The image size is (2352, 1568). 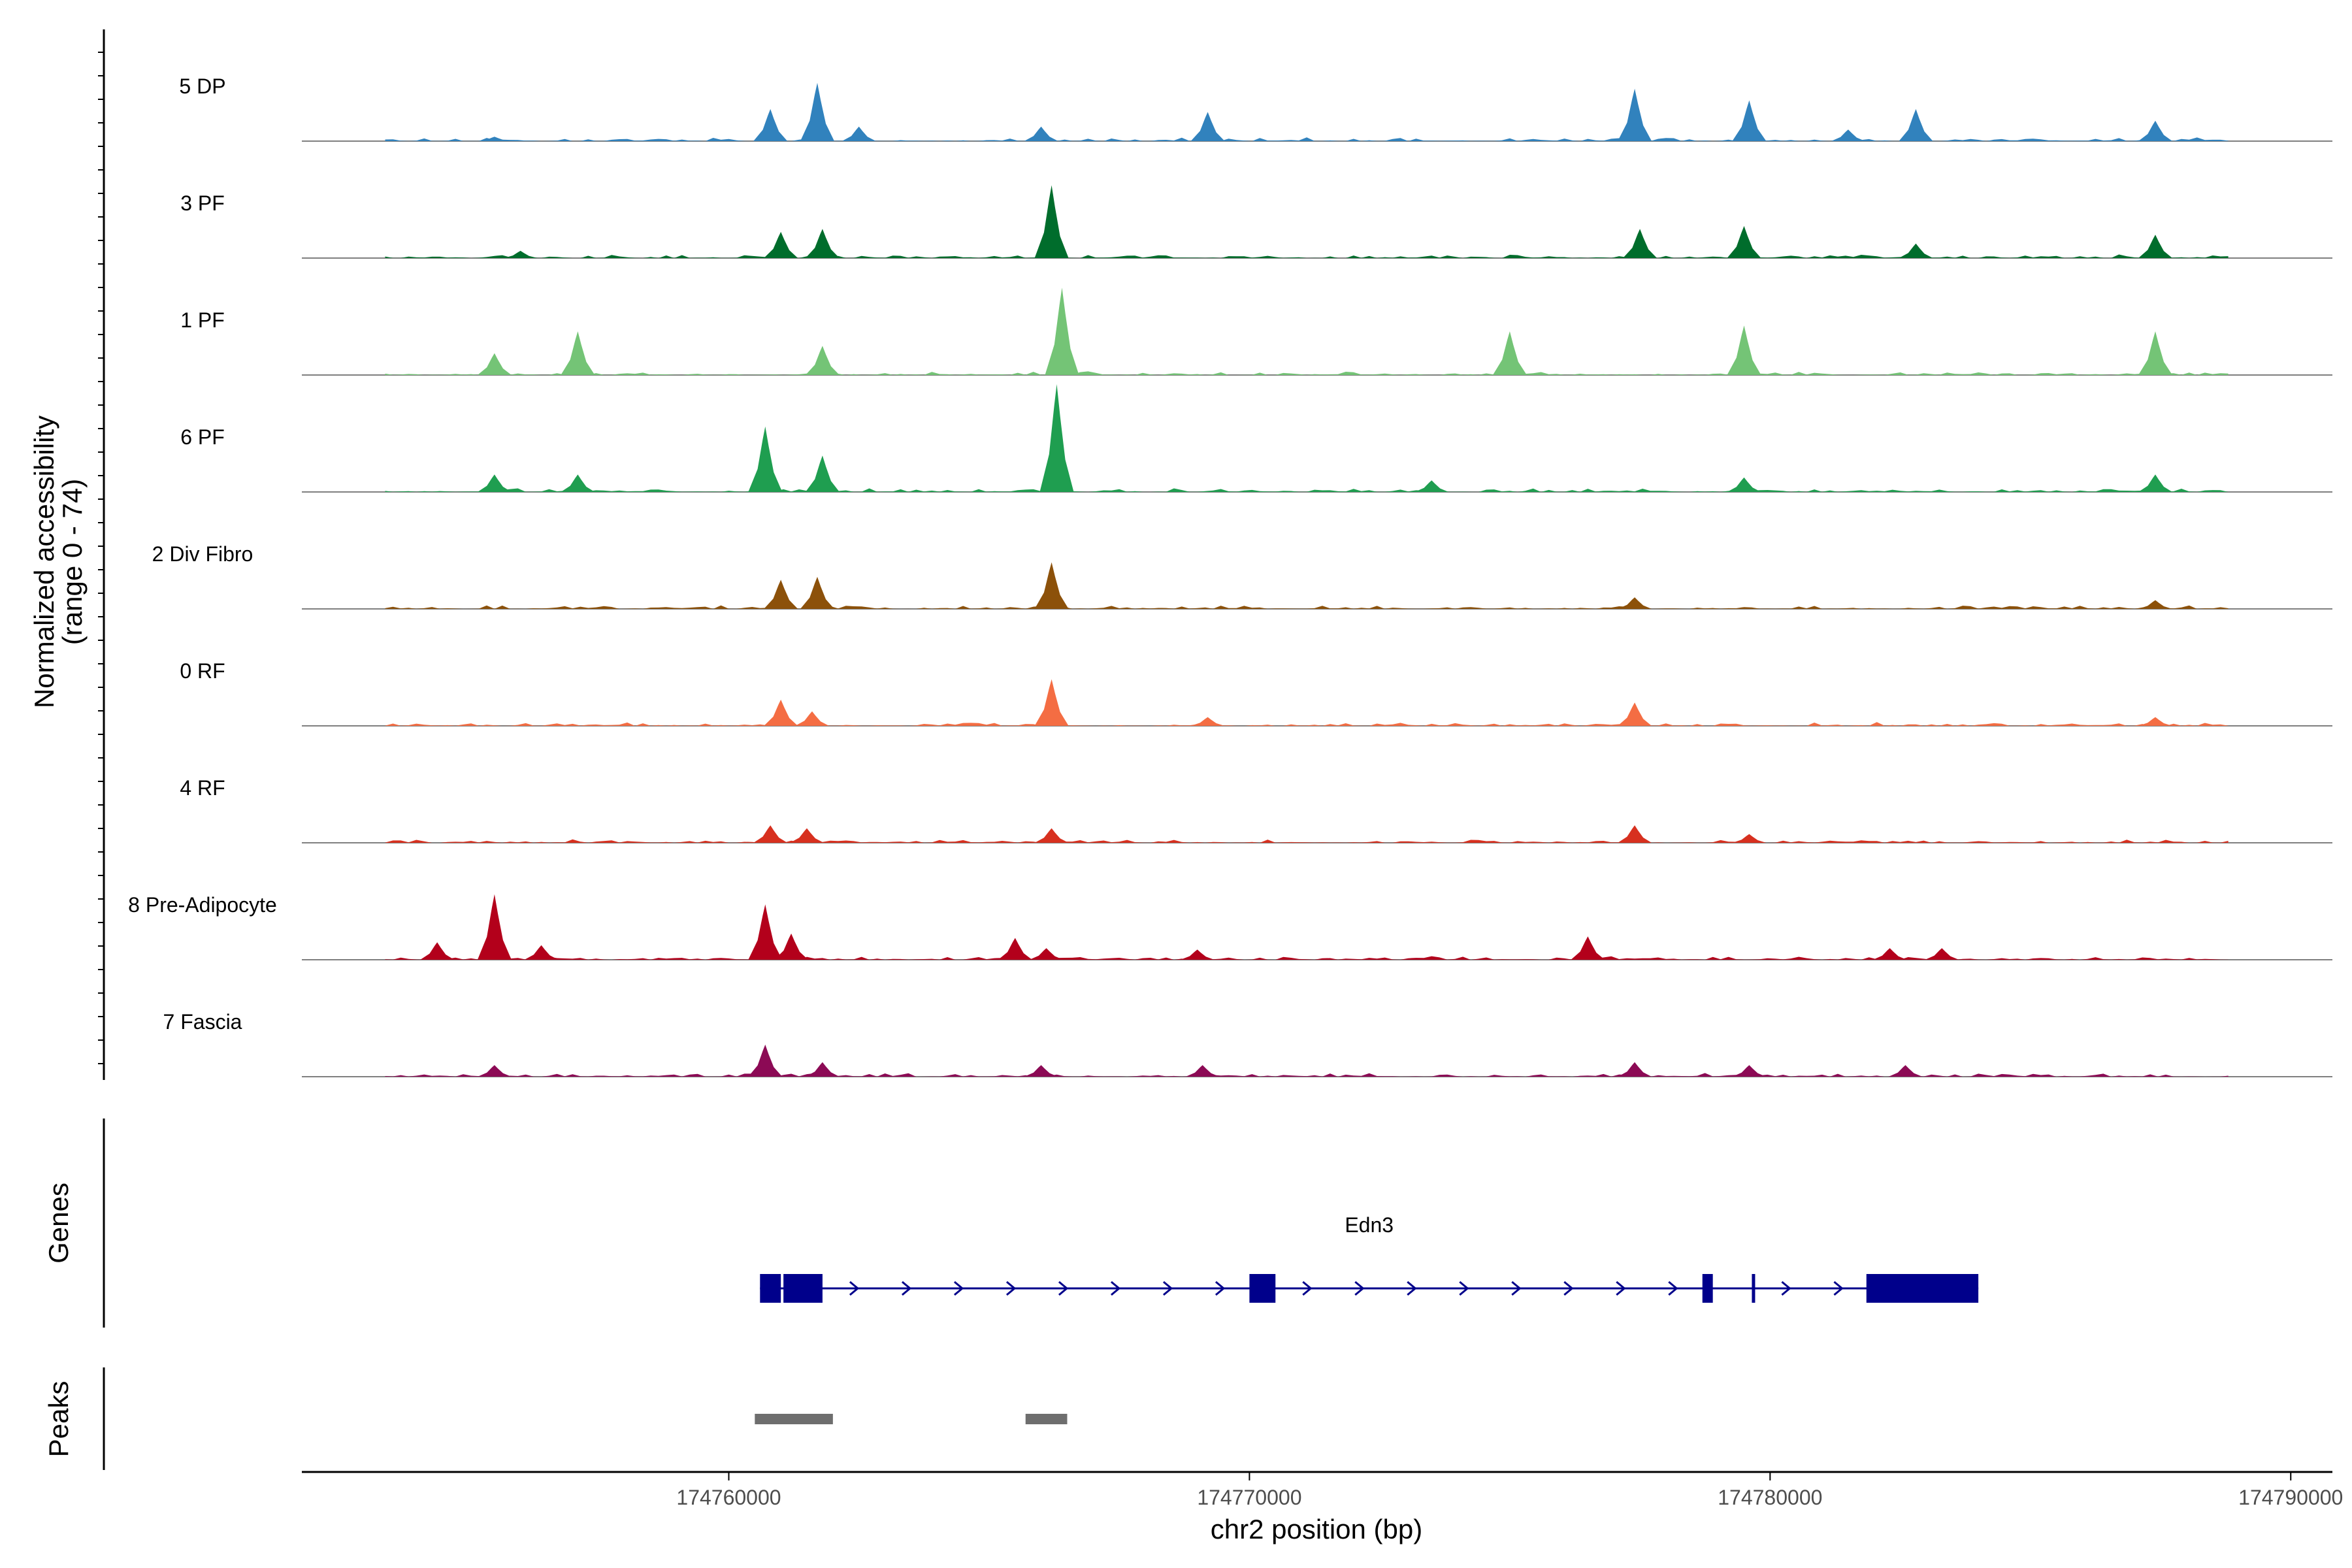 What do you see at coordinates (72, 562) in the screenshot?
I see `y-axis-range: (range 0 - 74)` at bounding box center [72, 562].